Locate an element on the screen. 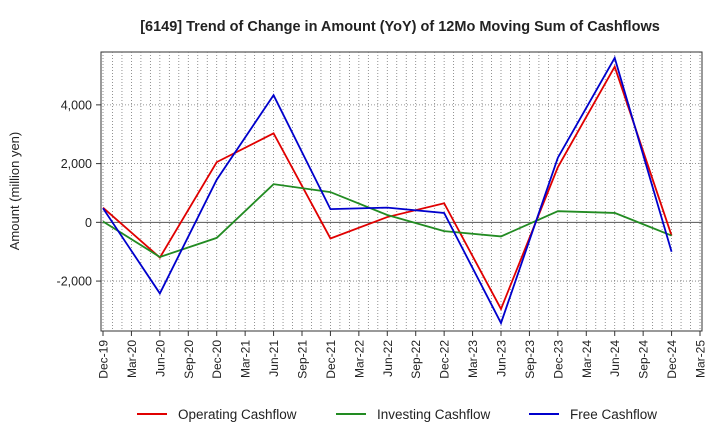 The image size is (720, 445). y-tick-label: 2,000 is located at coordinates (76, 164).